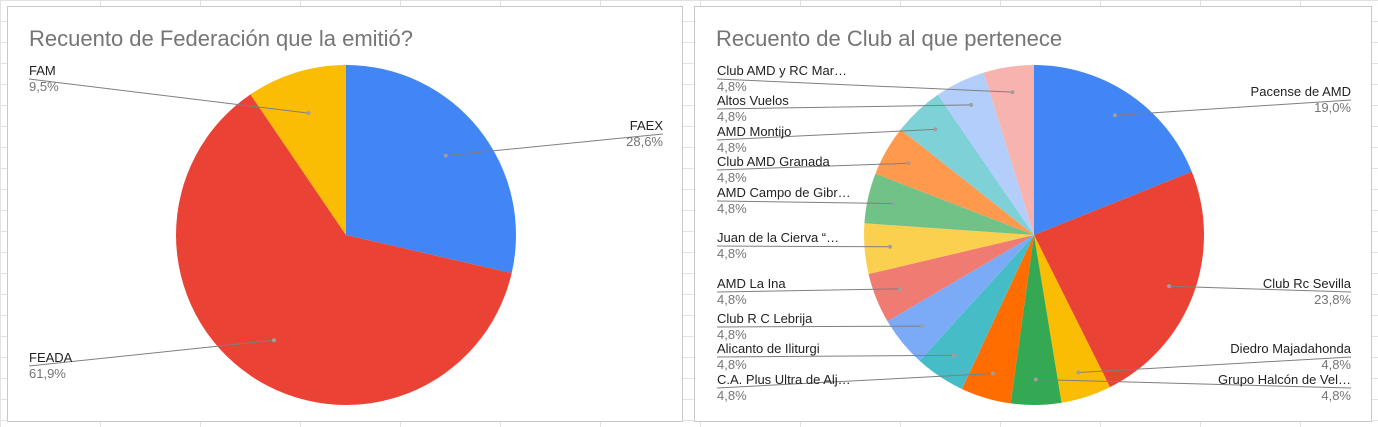 The image size is (1378, 427). Describe the element at coordinates (1301, 91) in the screenshot. I see `slice-label: Pacense de AMD` at that location.